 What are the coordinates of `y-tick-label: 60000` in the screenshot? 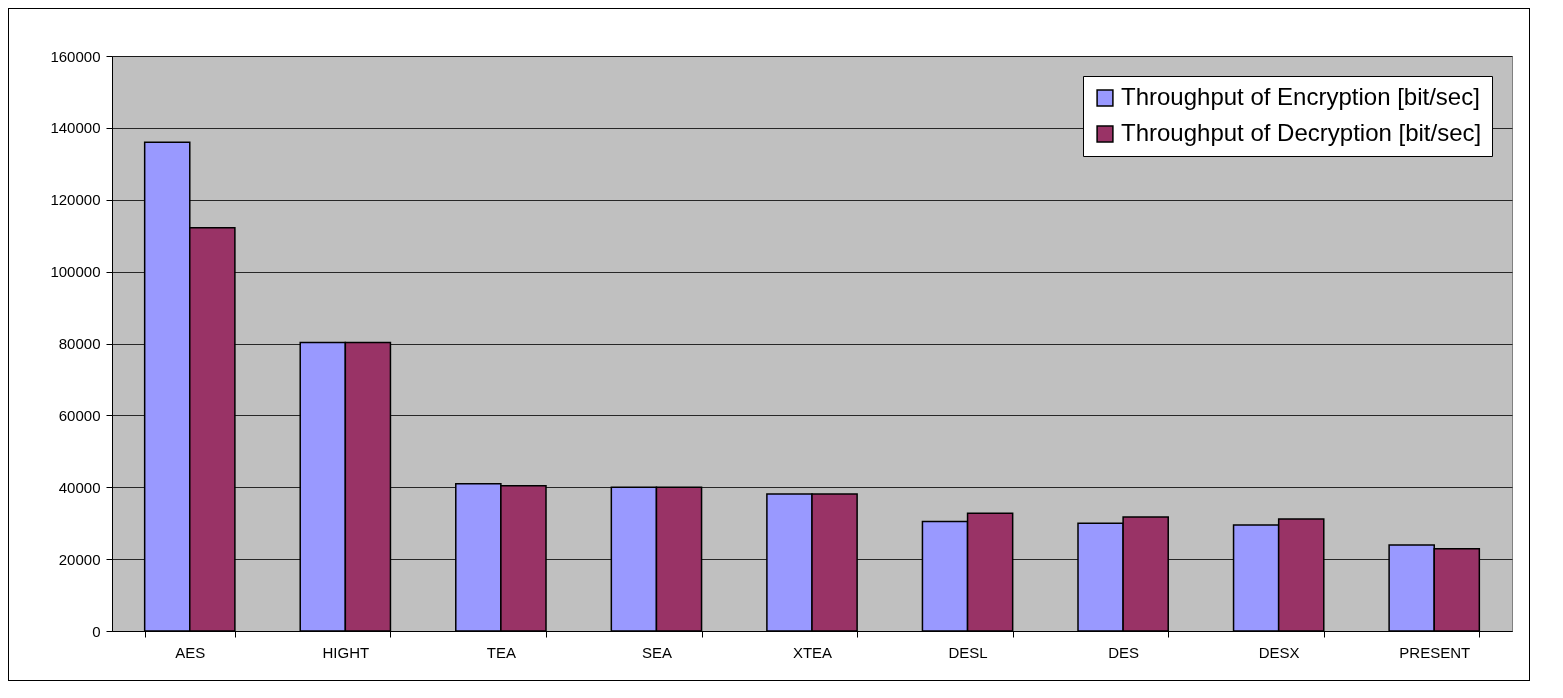 It's located at (79, 415).